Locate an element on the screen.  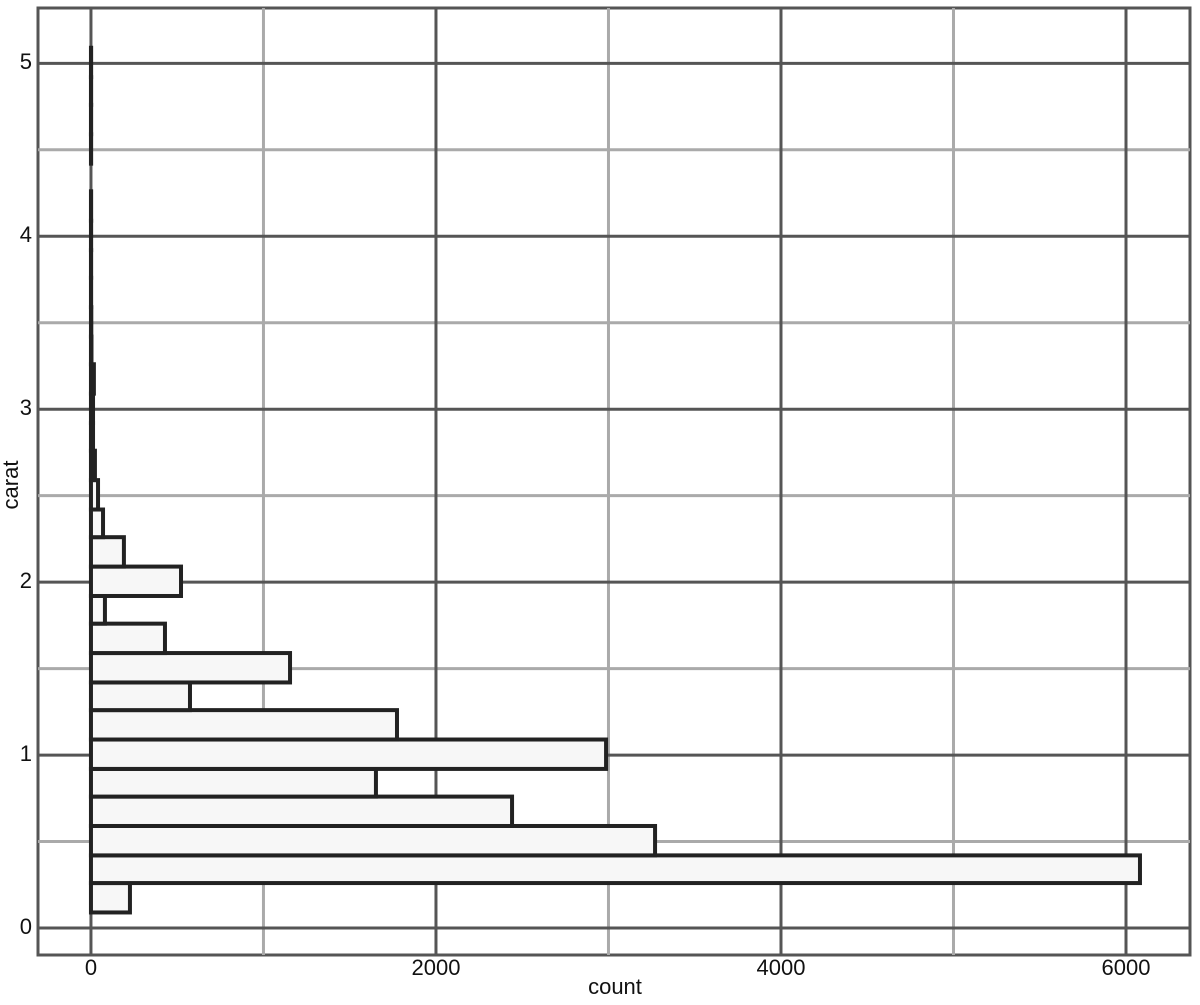
x-axis-label: count is located at coordinates (615, 986).